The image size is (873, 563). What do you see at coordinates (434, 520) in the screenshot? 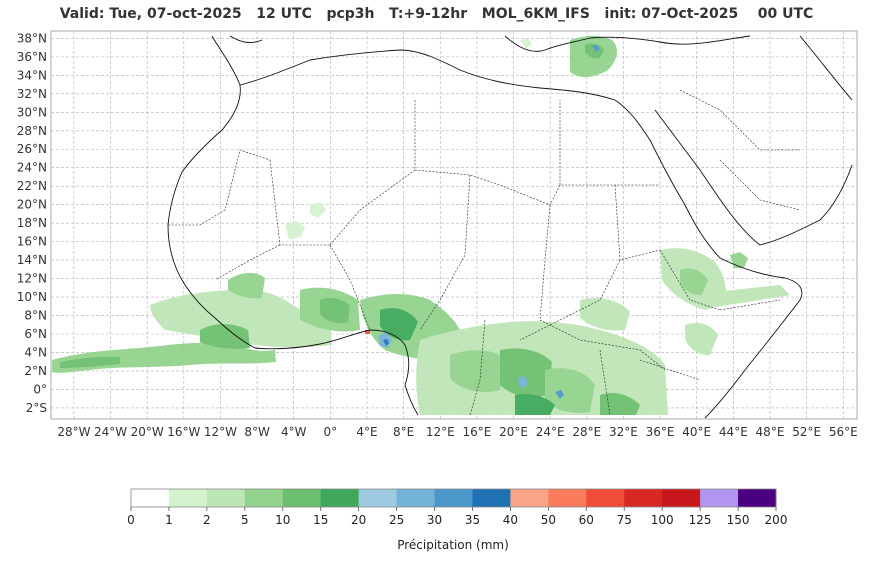
I see `colorbar-tick-label: 30` at bounding box center [434, 520].